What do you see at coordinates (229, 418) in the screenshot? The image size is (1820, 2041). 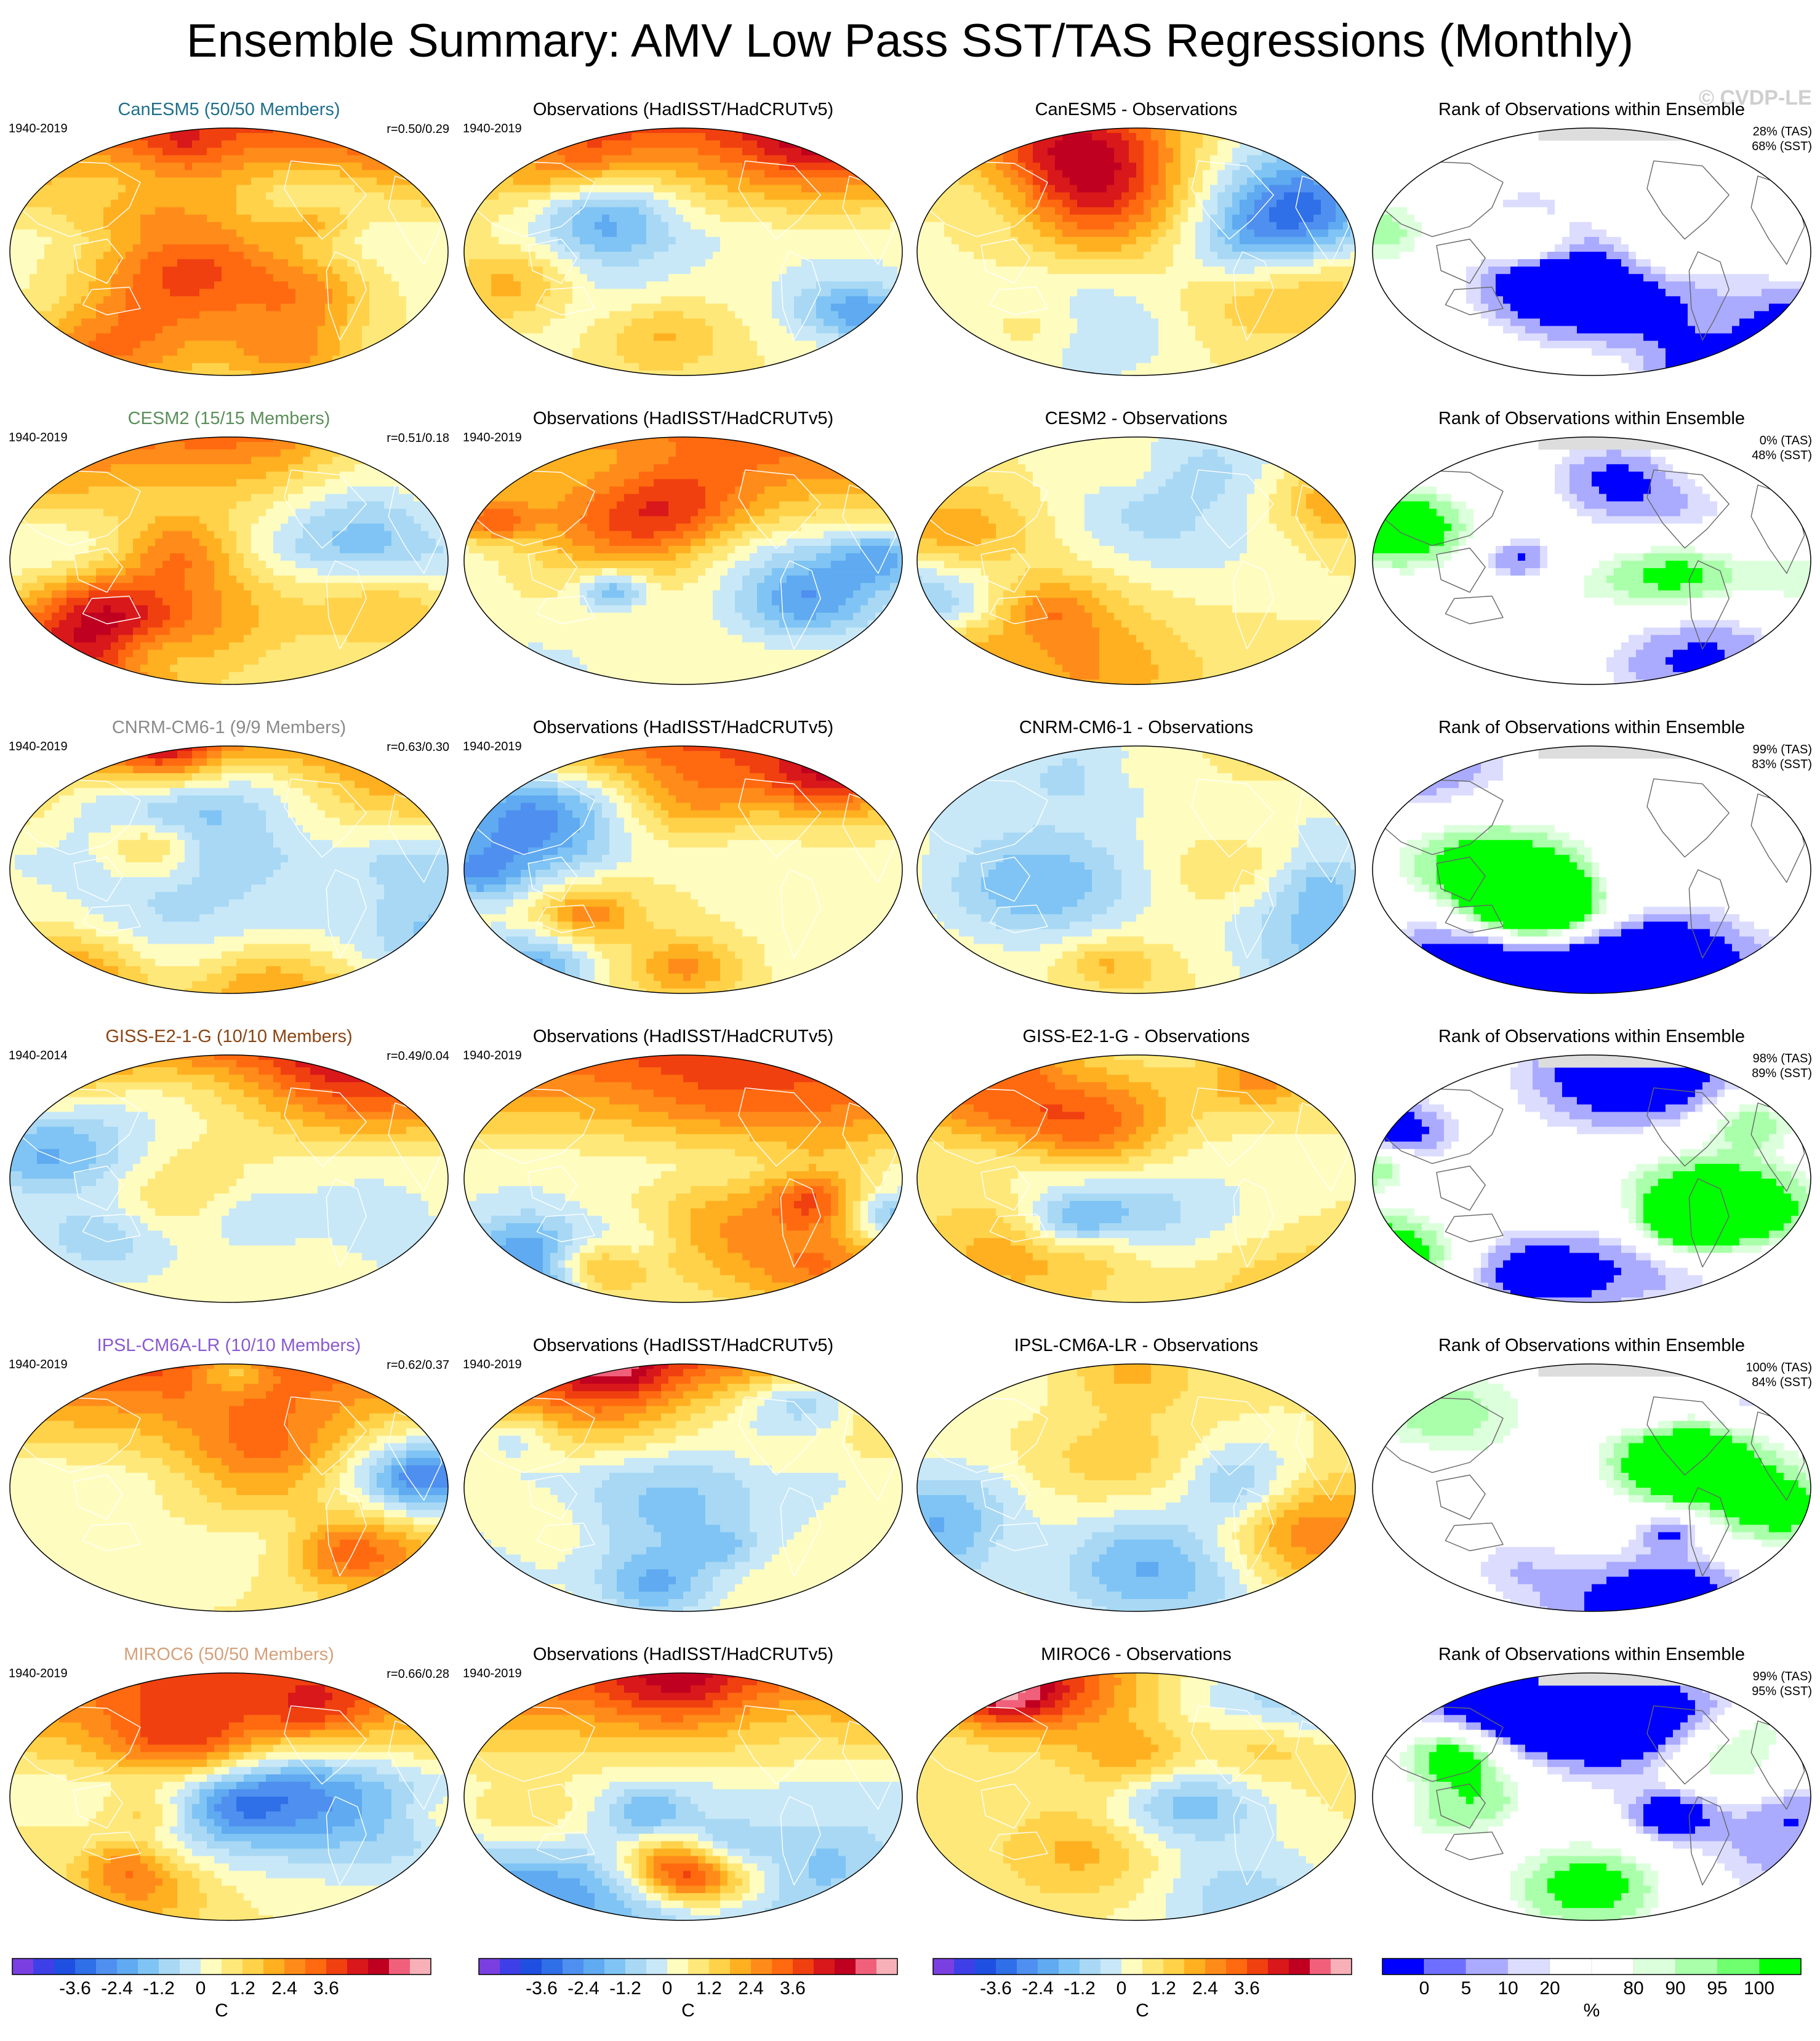 I see `panel-title: CESM2 (15/15 Members)` at bounding box center [229, 418].